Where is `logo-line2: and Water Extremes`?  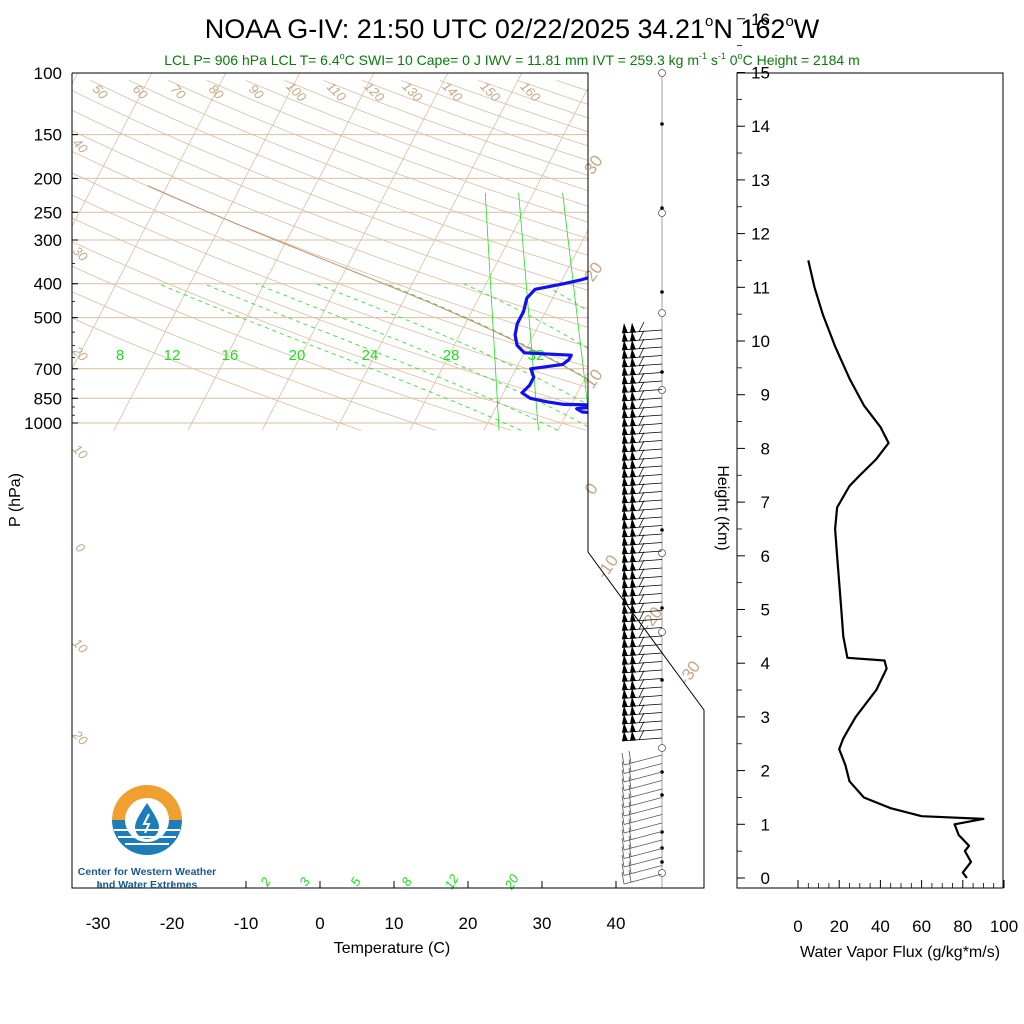
logo-line2: and Water Extremes is located at coordinates (147, 885).